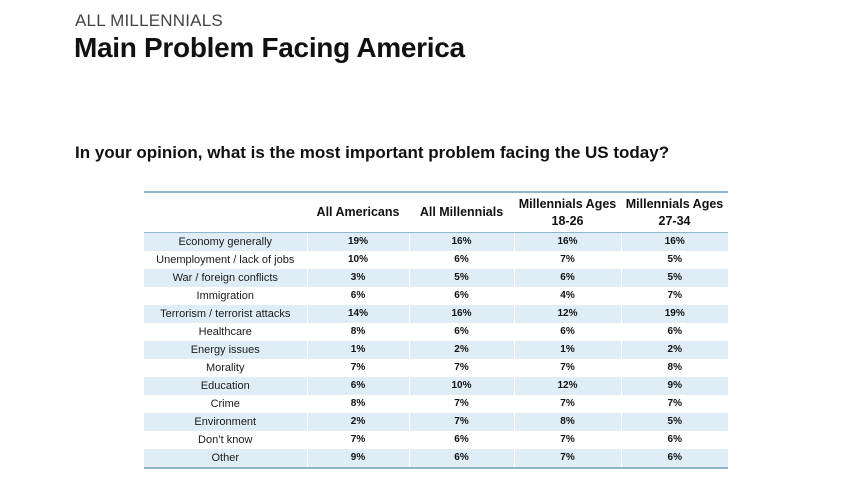 This screenshot has width=865, height=500. I want to click on table-row: Unemployment / lack of jobs 10% 6% 7% 5%, so click(436, 260).